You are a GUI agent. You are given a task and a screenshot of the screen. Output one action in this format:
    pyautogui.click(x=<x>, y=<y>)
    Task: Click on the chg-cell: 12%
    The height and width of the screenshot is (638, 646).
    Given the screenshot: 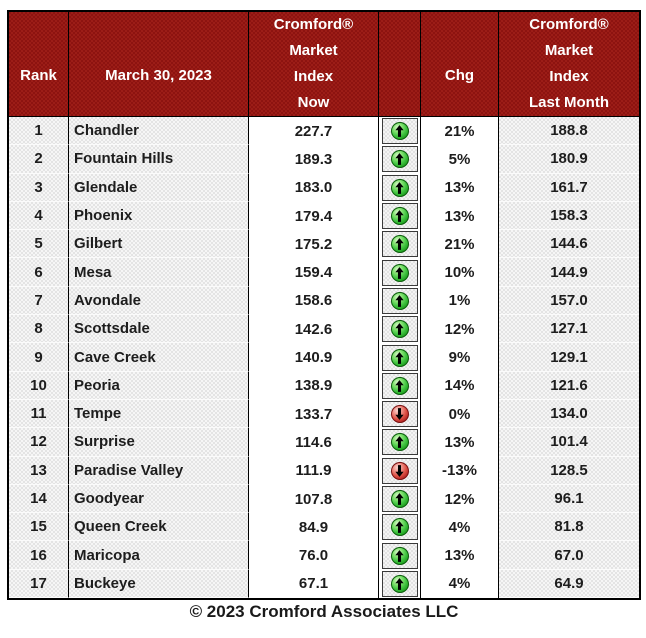 What is the action you would take?
    pyautogui.click(x=460, y=499)
    